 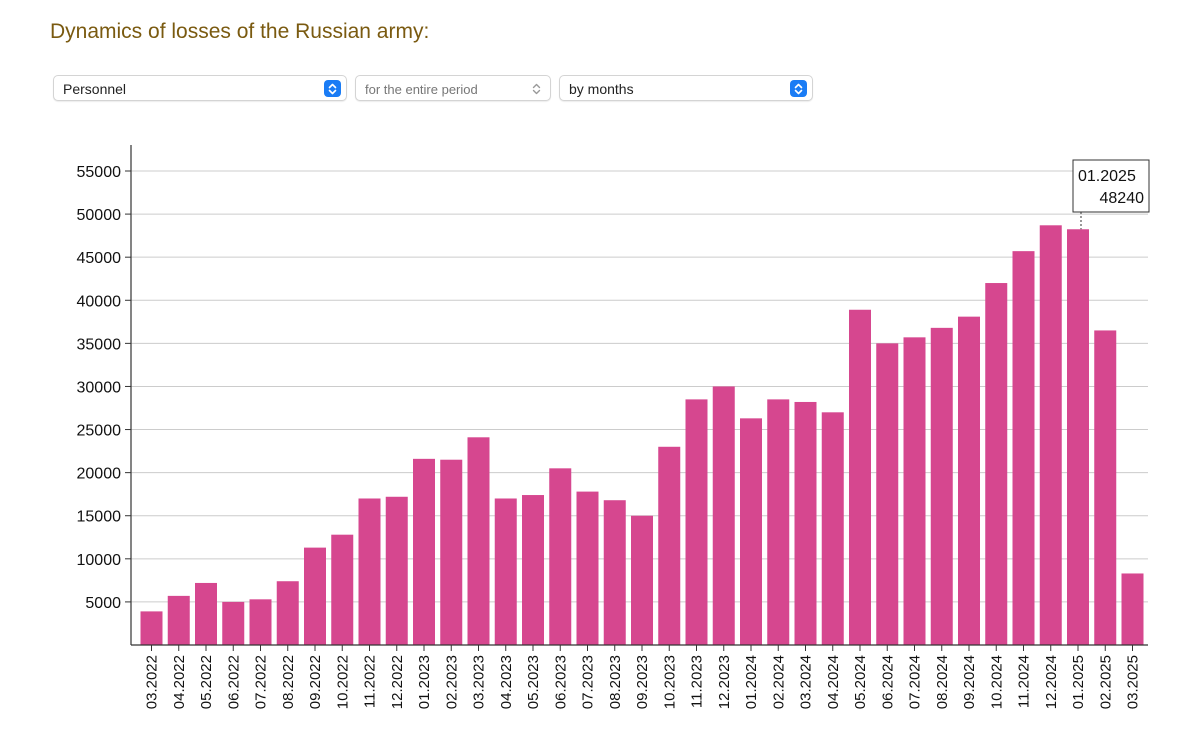 I want to click on tooltip-box, so click(x=1111, y=186).